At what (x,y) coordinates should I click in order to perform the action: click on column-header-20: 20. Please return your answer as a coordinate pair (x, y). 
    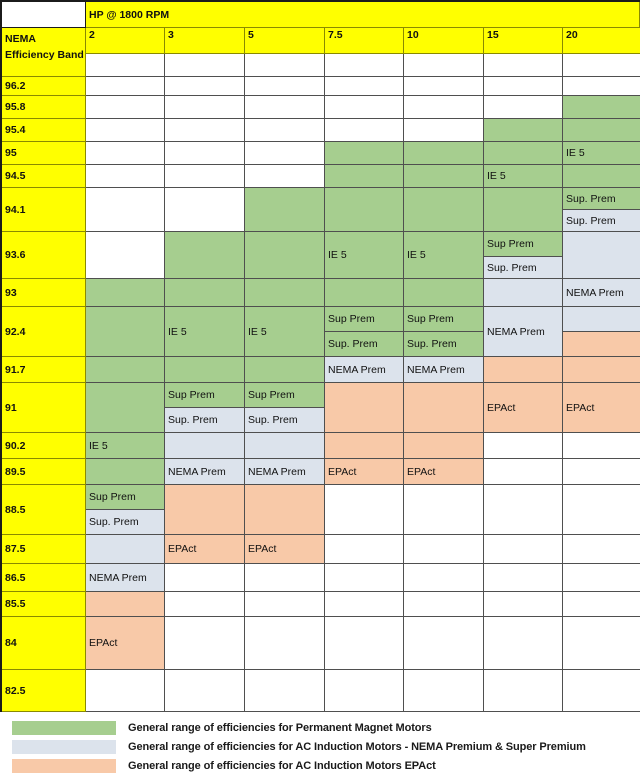
    Looking at the image, I should click on (601, 41).